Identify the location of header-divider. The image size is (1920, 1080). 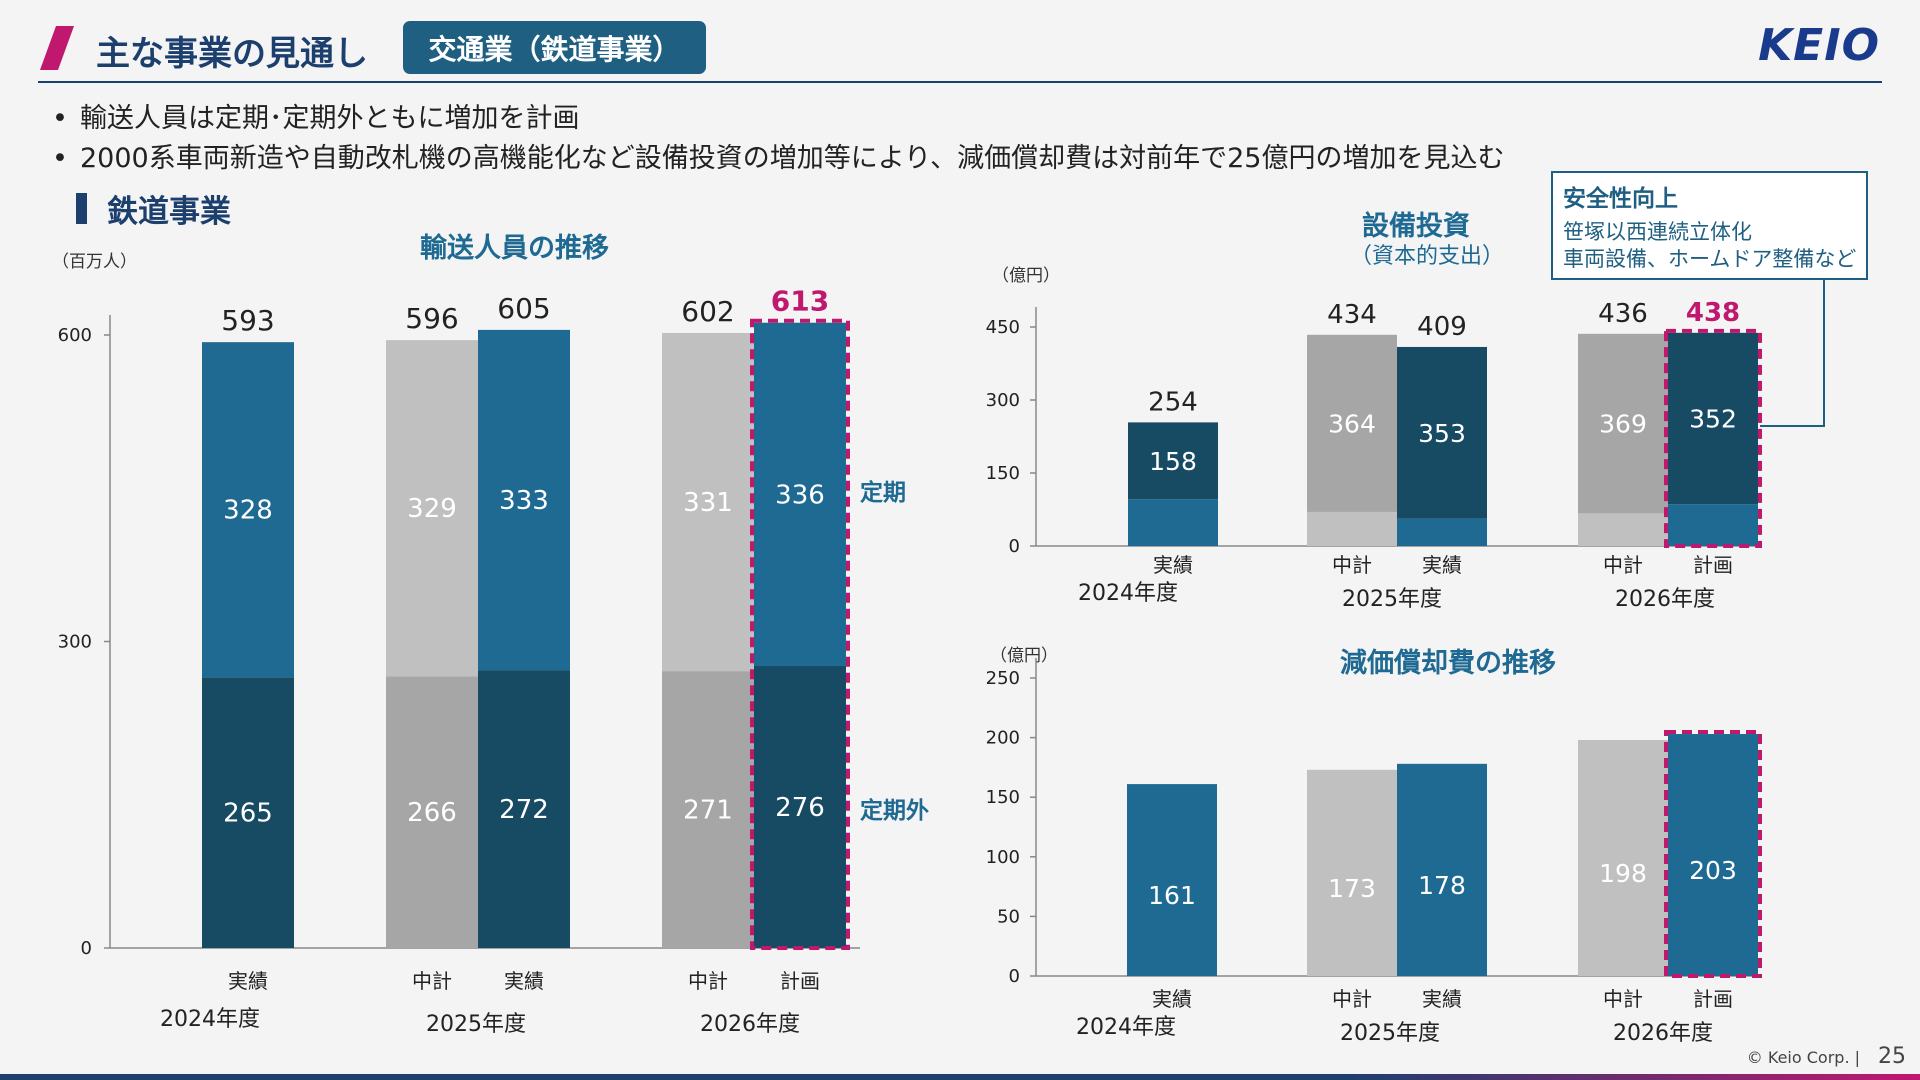
(960, 82).